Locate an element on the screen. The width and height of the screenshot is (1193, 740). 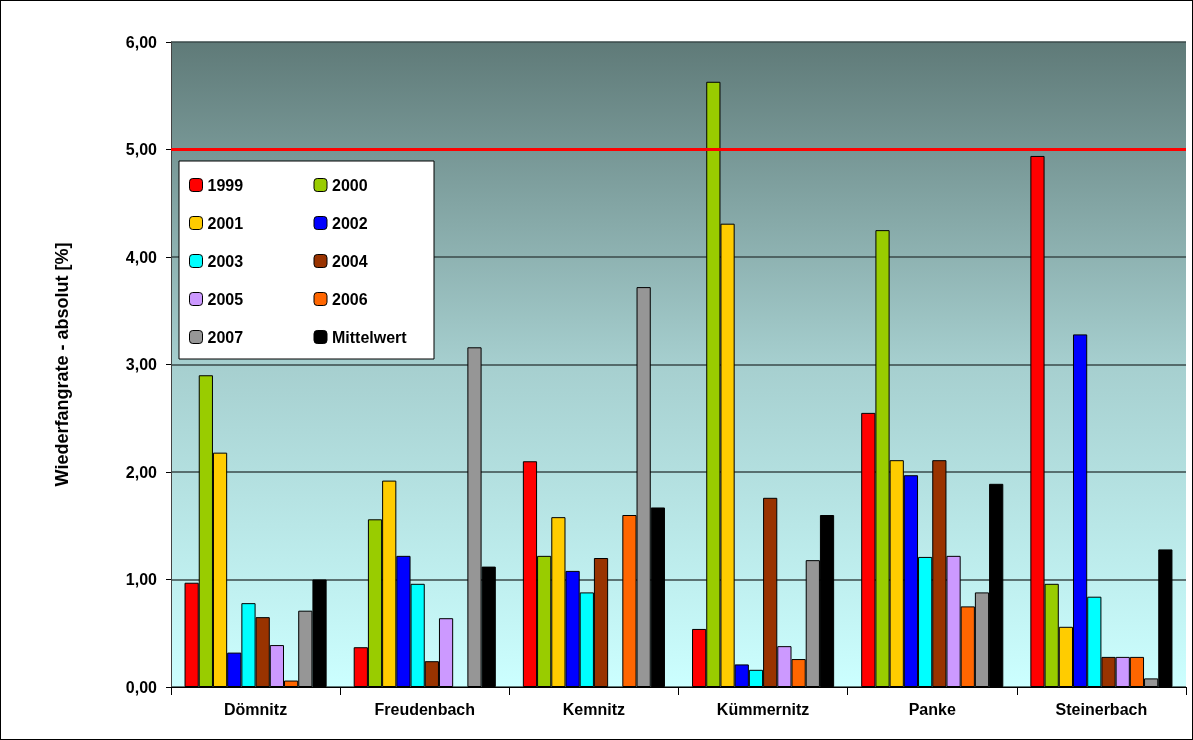
y-tick-label: 5,00 is located at coordinates (141, 149).